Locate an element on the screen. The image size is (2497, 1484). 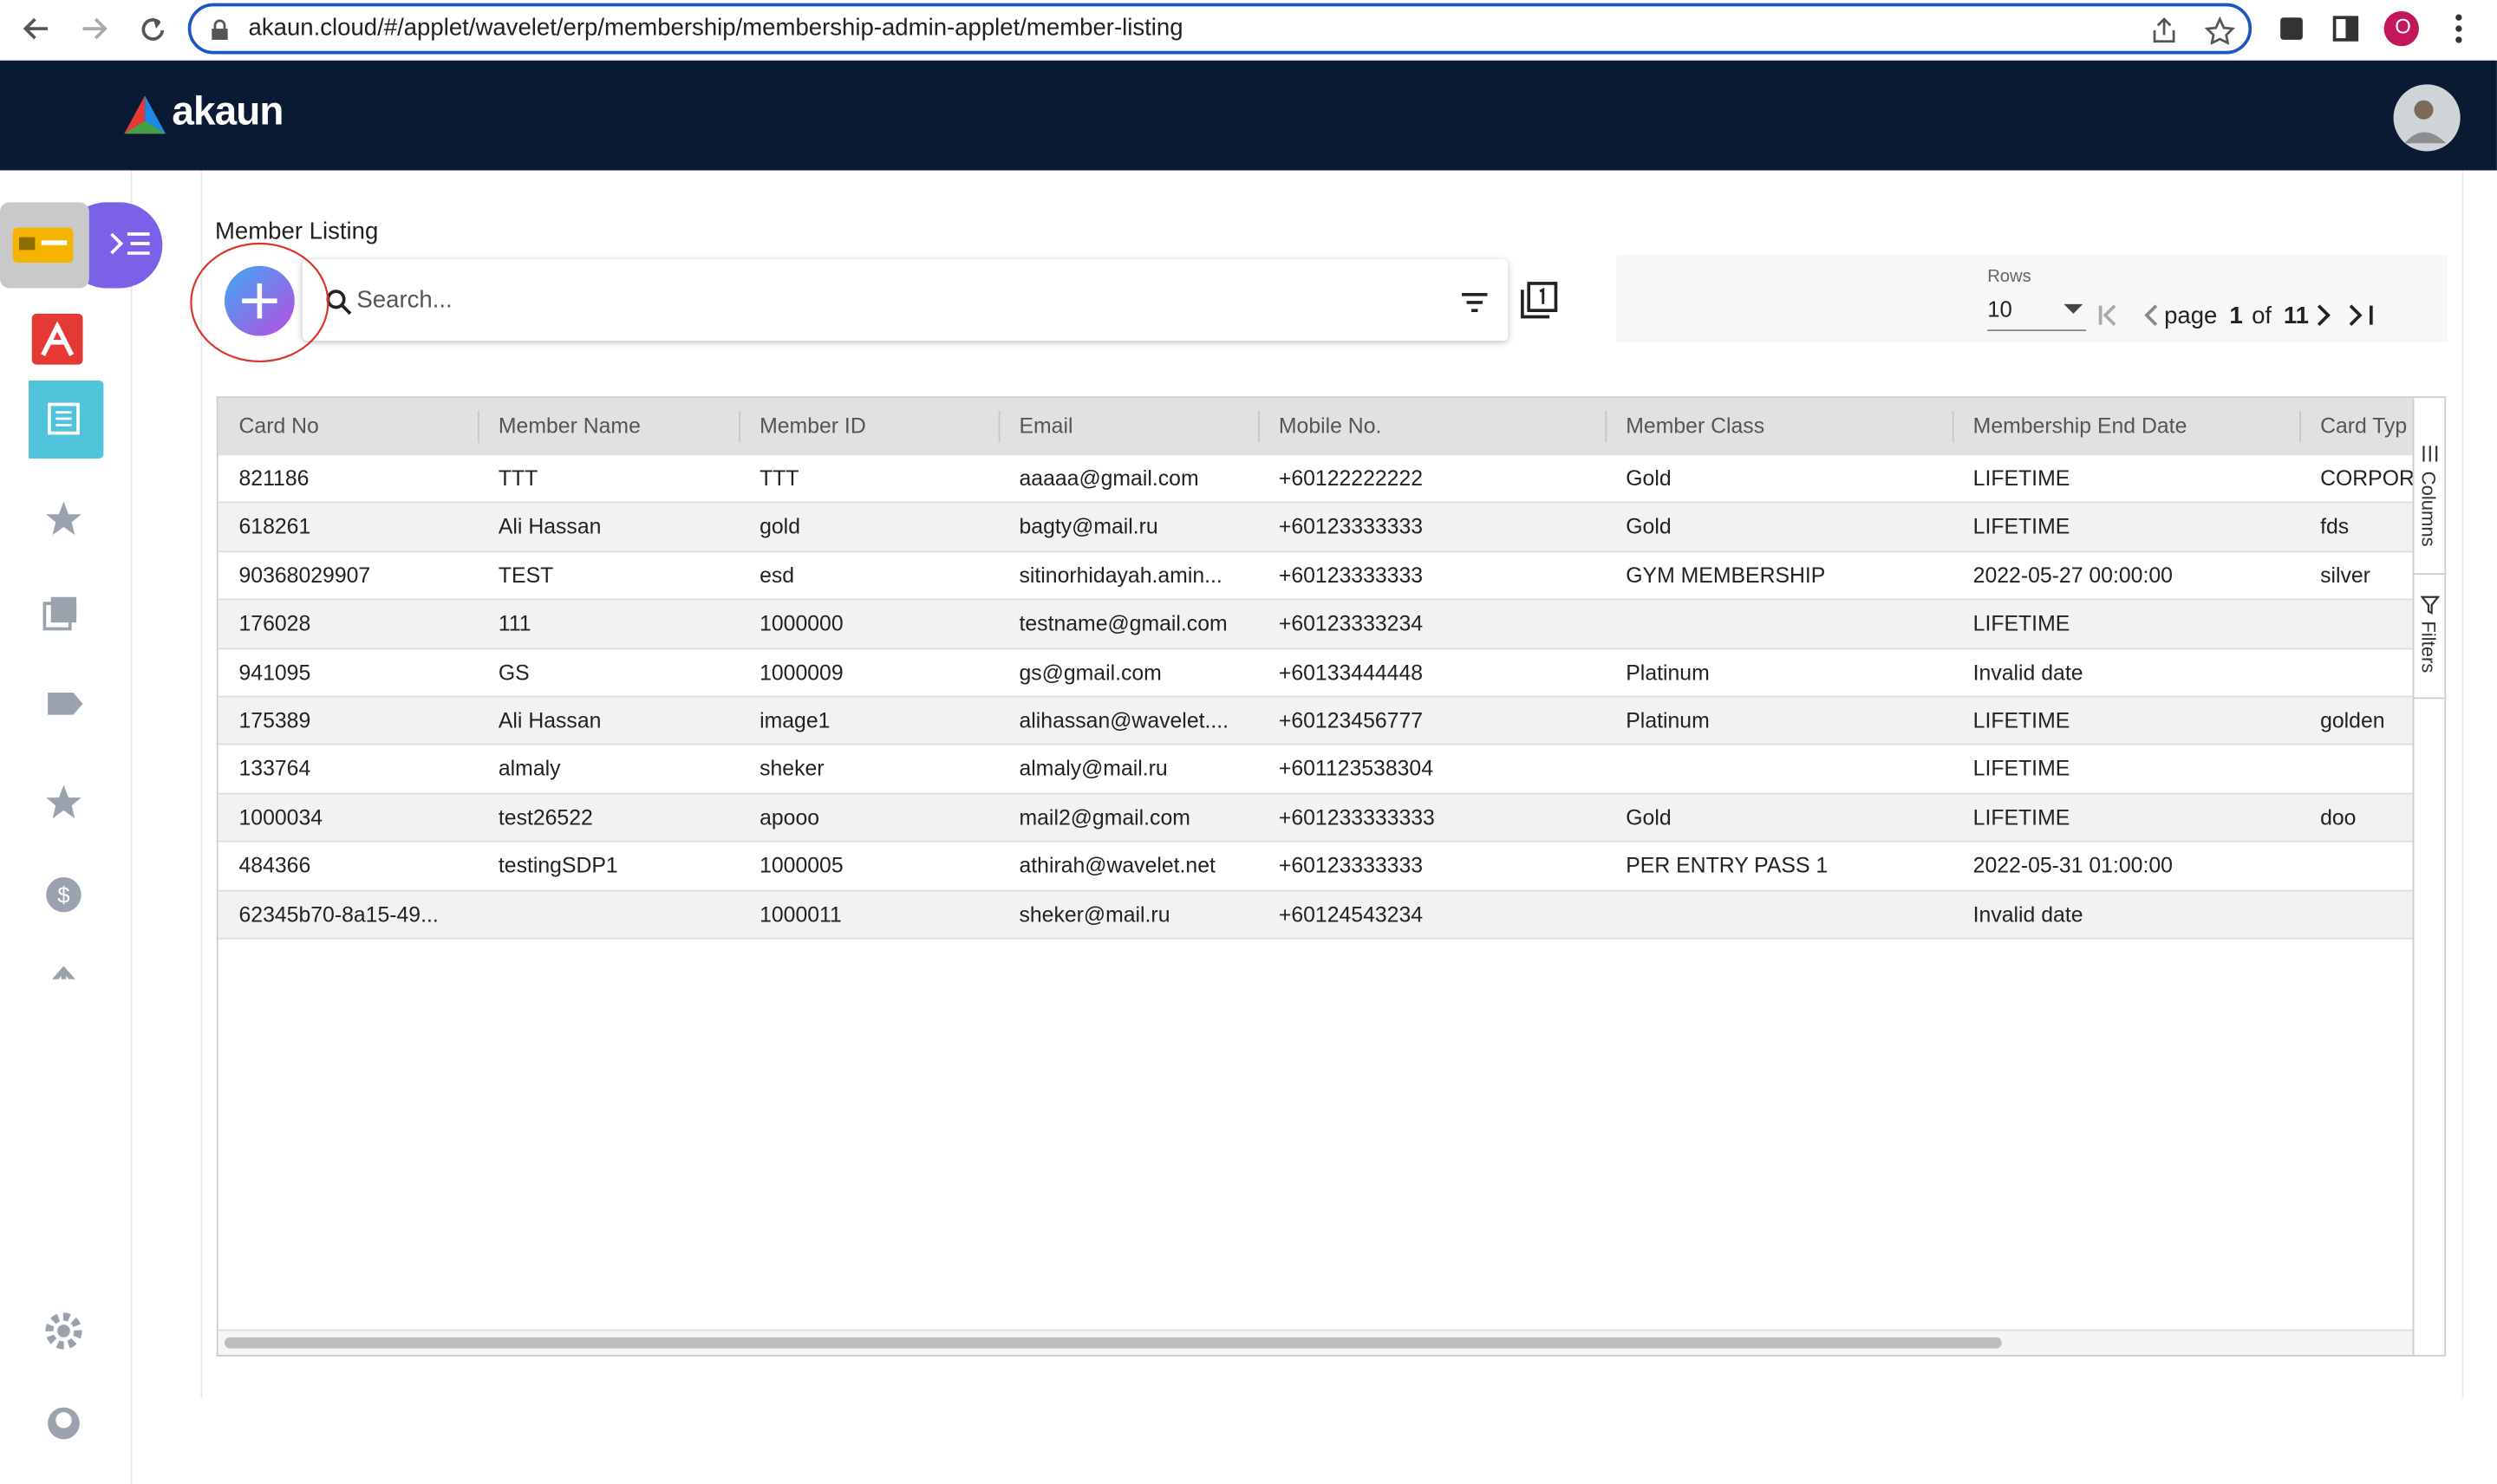
table-cell: 1000011 is located at coordinates (801, 914).